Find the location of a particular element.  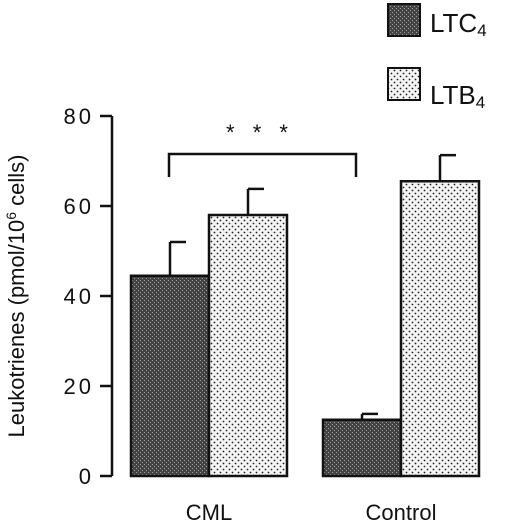

y-ticks: 0 20 40 60 80 is located at coordinates (88, 296).